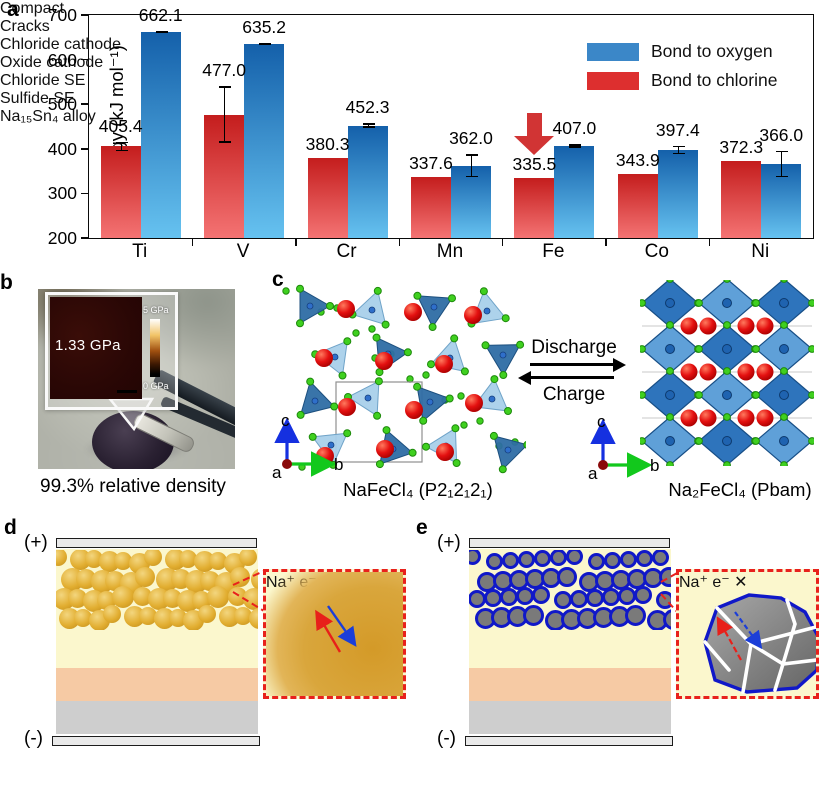  I want to click on panel-b-caption: 99.3% relative density, so click(133, 486).